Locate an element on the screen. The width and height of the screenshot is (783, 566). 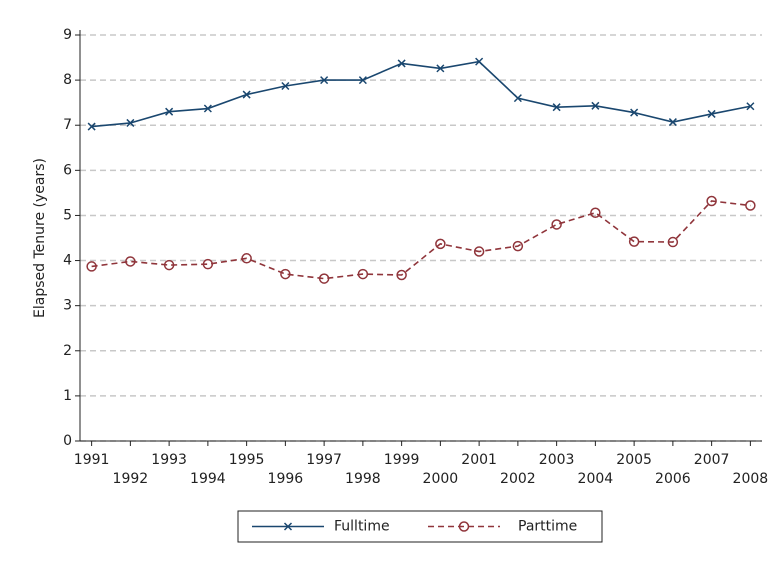
legend-label: Fulltime is located at coordinates (362, 527).